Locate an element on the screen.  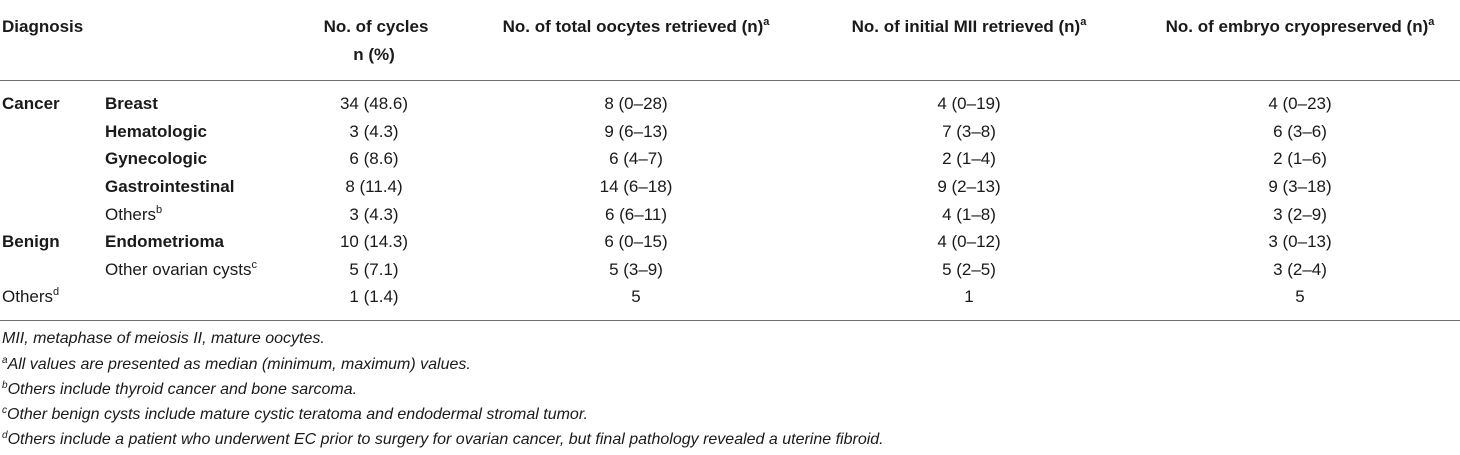
cell-mii: 1 is located at coordinates (969, 296).